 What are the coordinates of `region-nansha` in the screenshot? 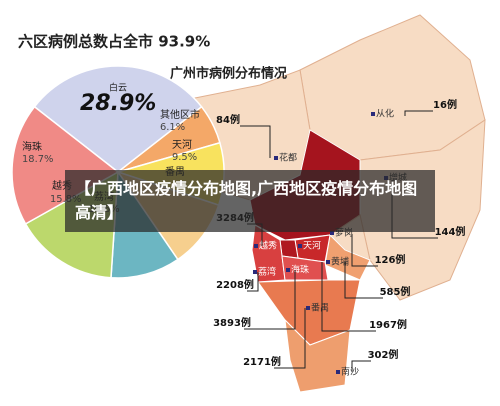 It's located at (317, 355).